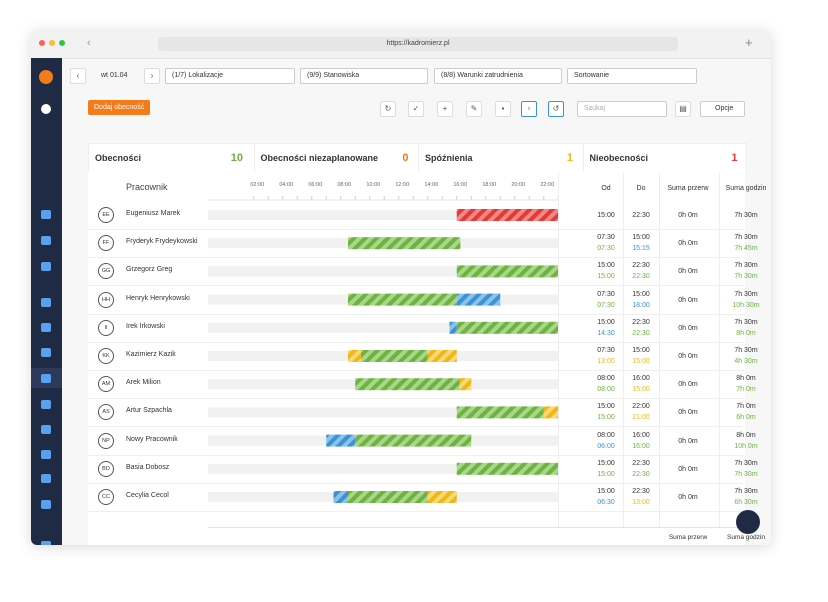  What do you see at coordinates (62, 43) in the screenshot?
I see `maximize-dot` at bounding box center [62, 43].